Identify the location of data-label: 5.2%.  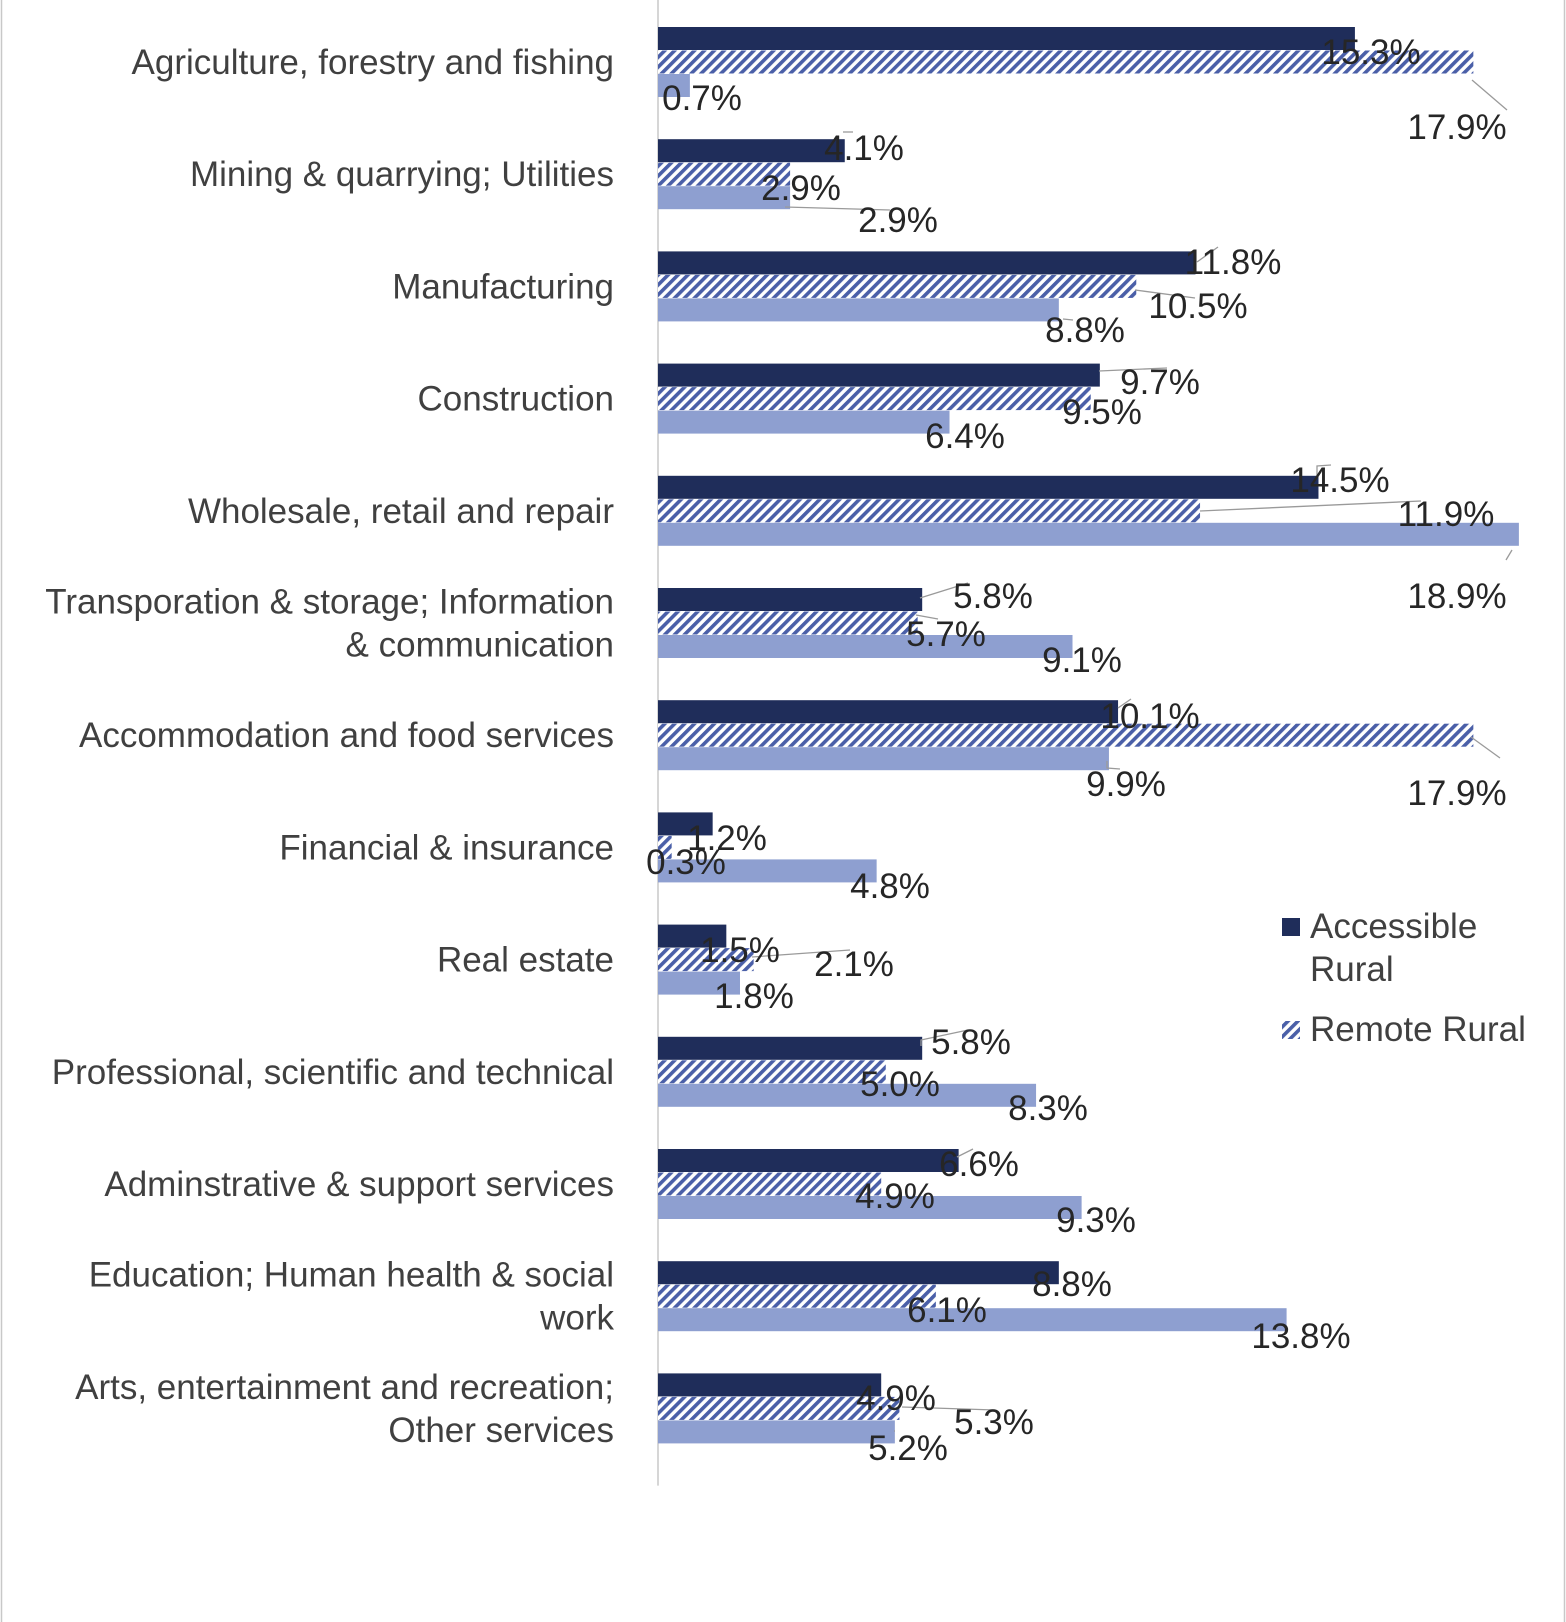
(908, 1448).